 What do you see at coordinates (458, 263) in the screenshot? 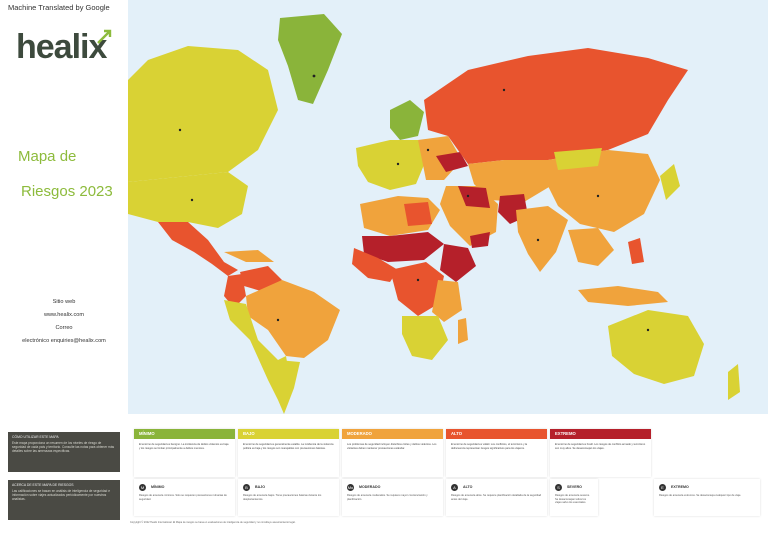
I see `horn-of-africa-region` at bounding box center [458, 263].